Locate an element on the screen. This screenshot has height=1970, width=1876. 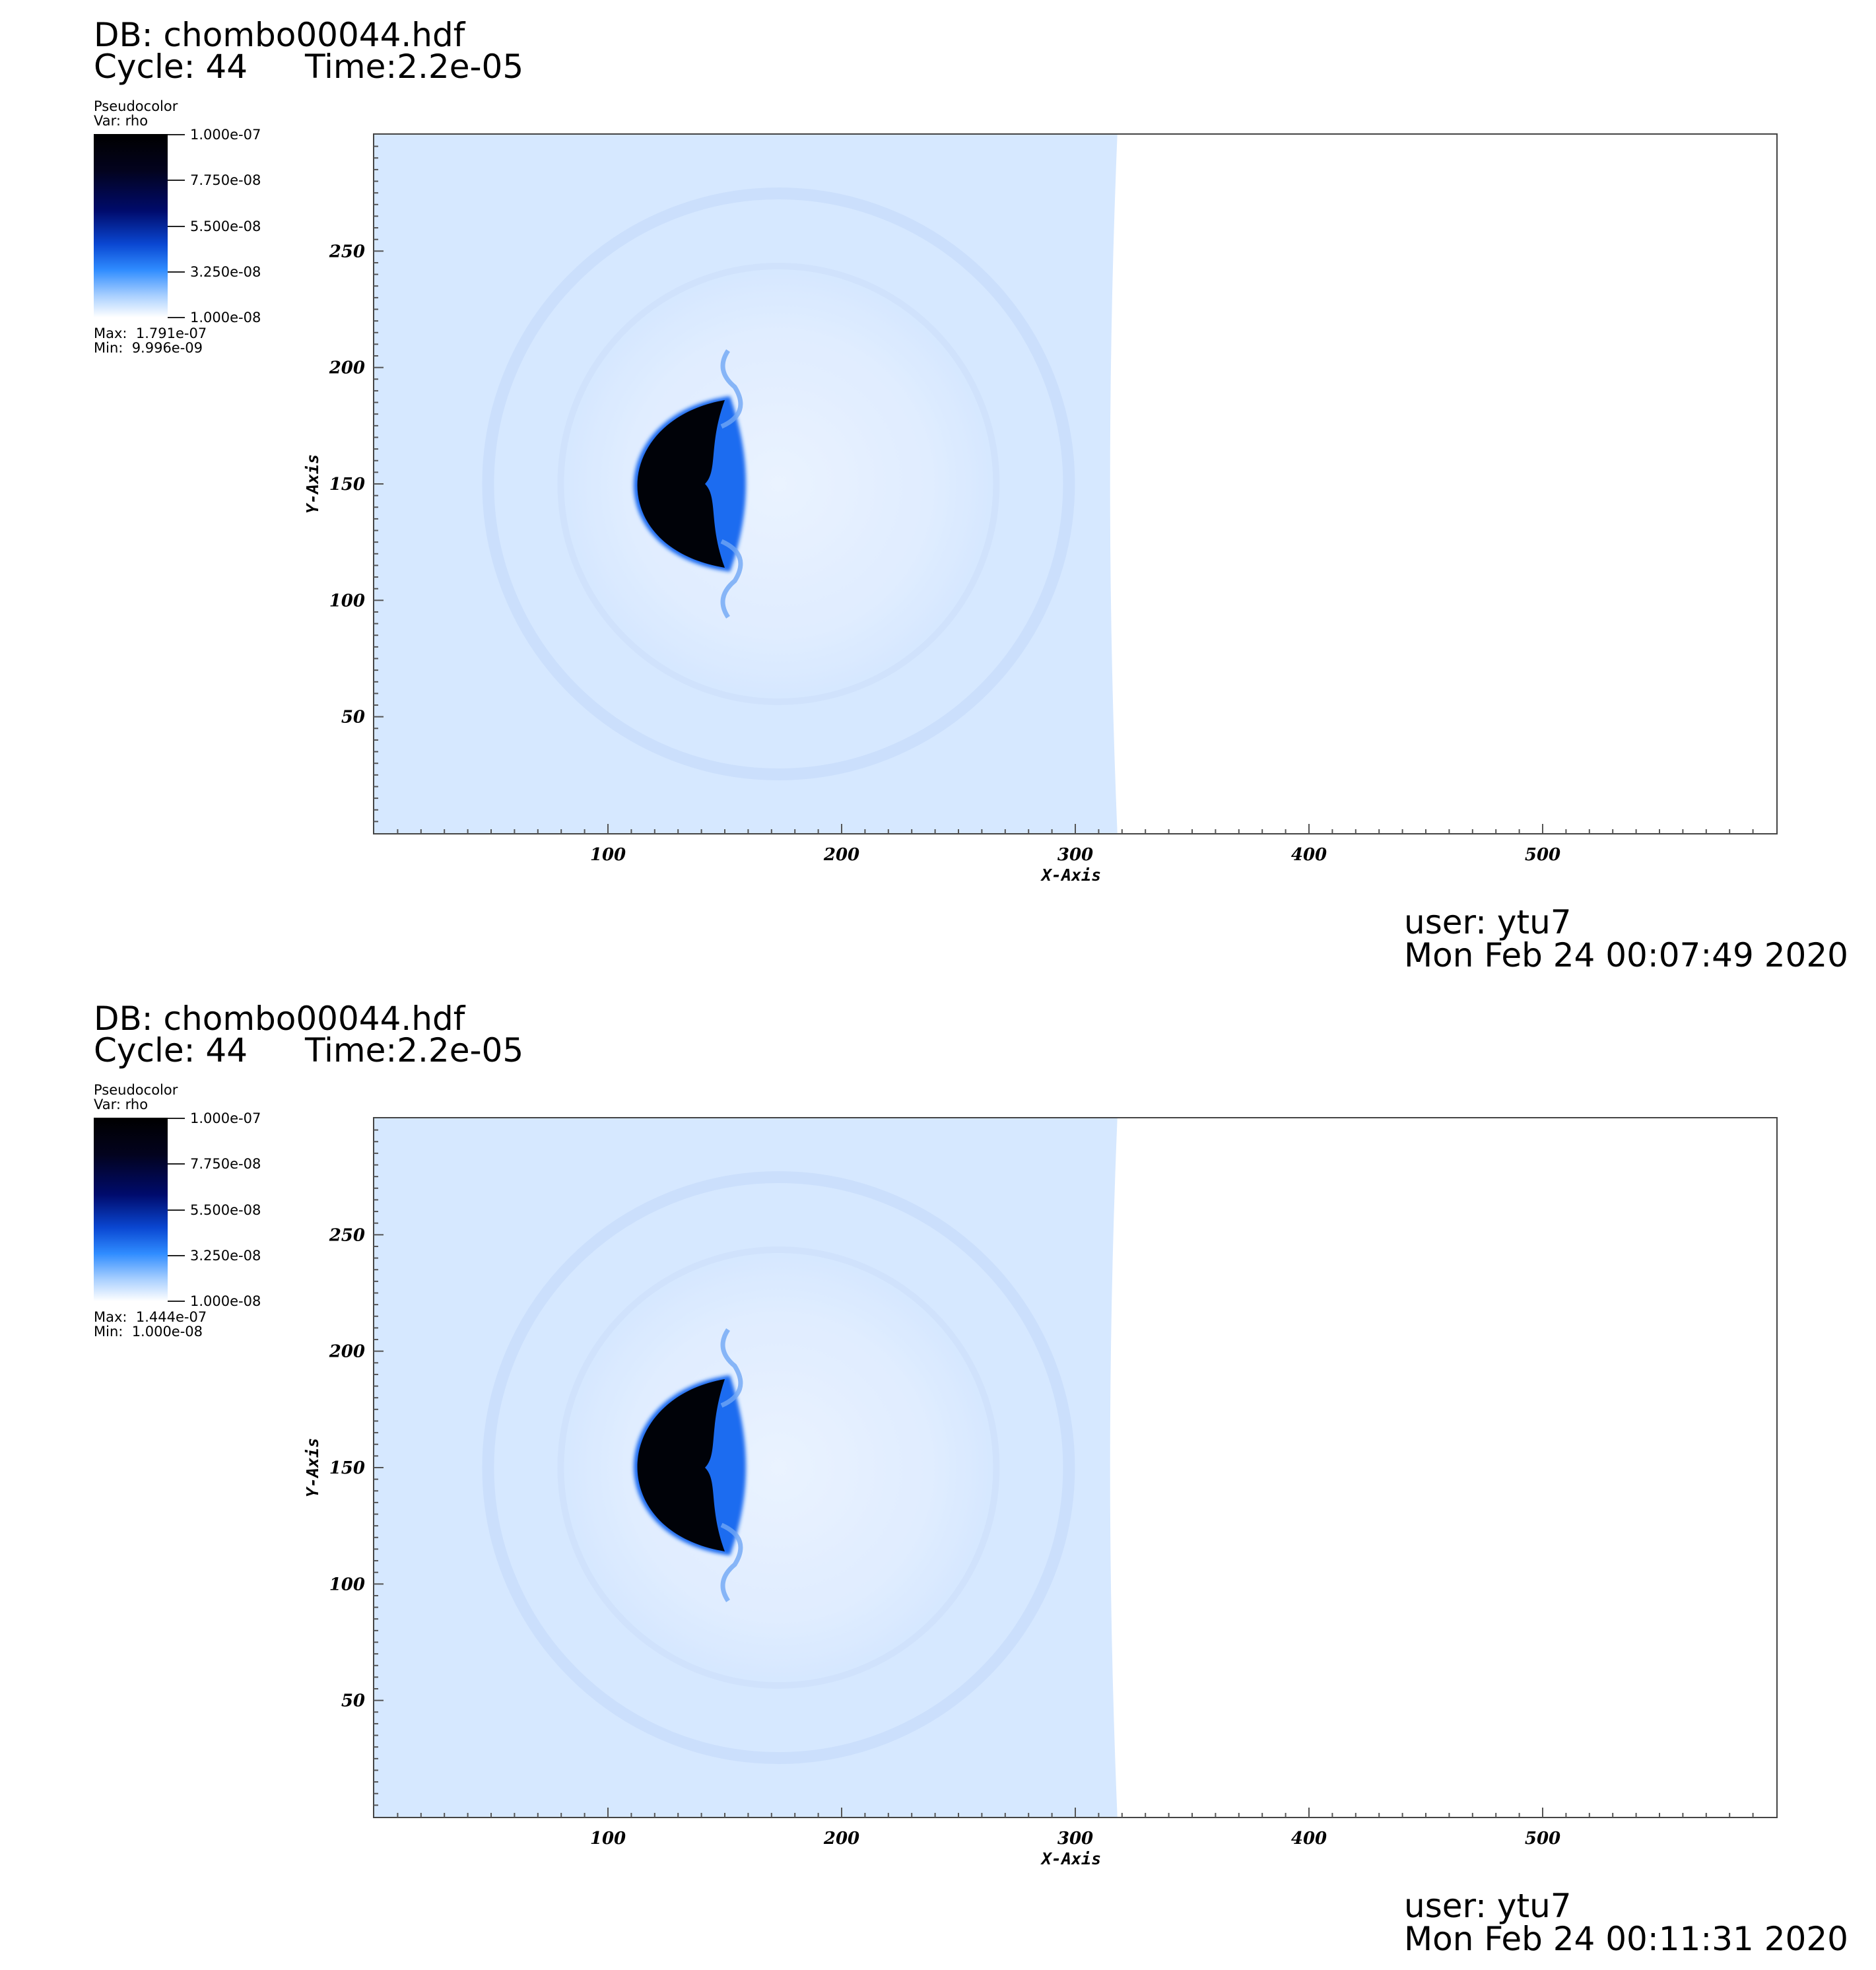
date-label: Mon Feb 24 00:11:31 2020 is located at coordinates (1626, 1939).